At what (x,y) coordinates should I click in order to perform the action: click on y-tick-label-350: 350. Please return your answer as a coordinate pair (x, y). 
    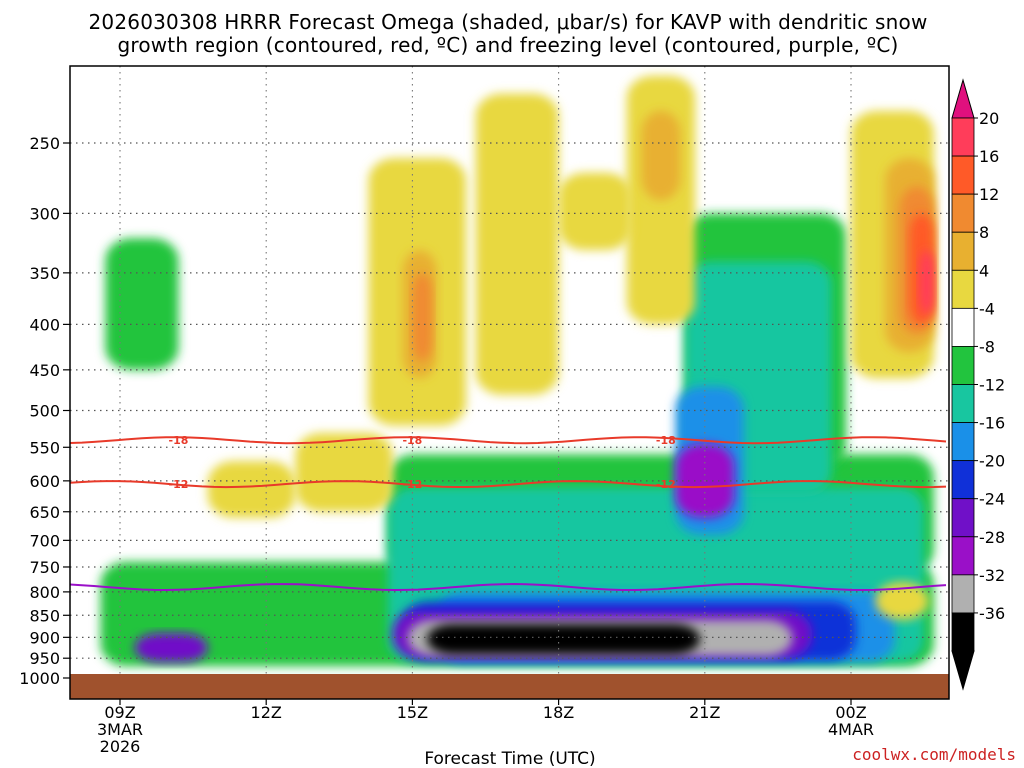
    Looking at the image, I should click on (44, 273).